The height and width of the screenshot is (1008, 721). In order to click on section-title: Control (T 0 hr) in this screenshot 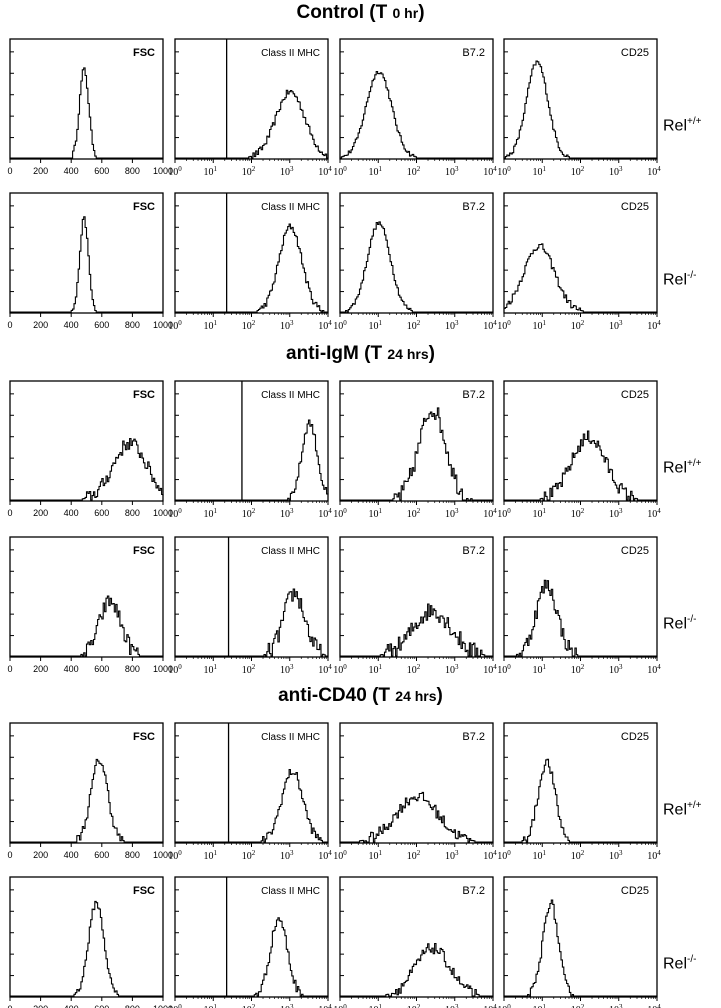, I will do `click(360, 13)`.